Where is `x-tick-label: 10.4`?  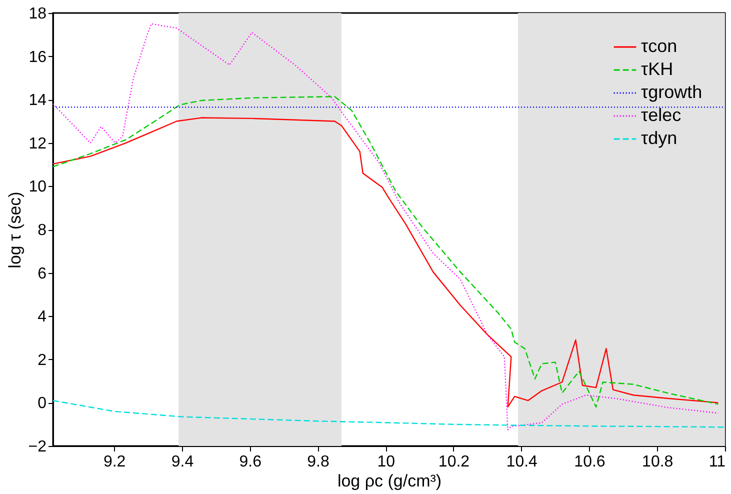 x-tick-label: 10.4 is located at coordinates (522, 462).